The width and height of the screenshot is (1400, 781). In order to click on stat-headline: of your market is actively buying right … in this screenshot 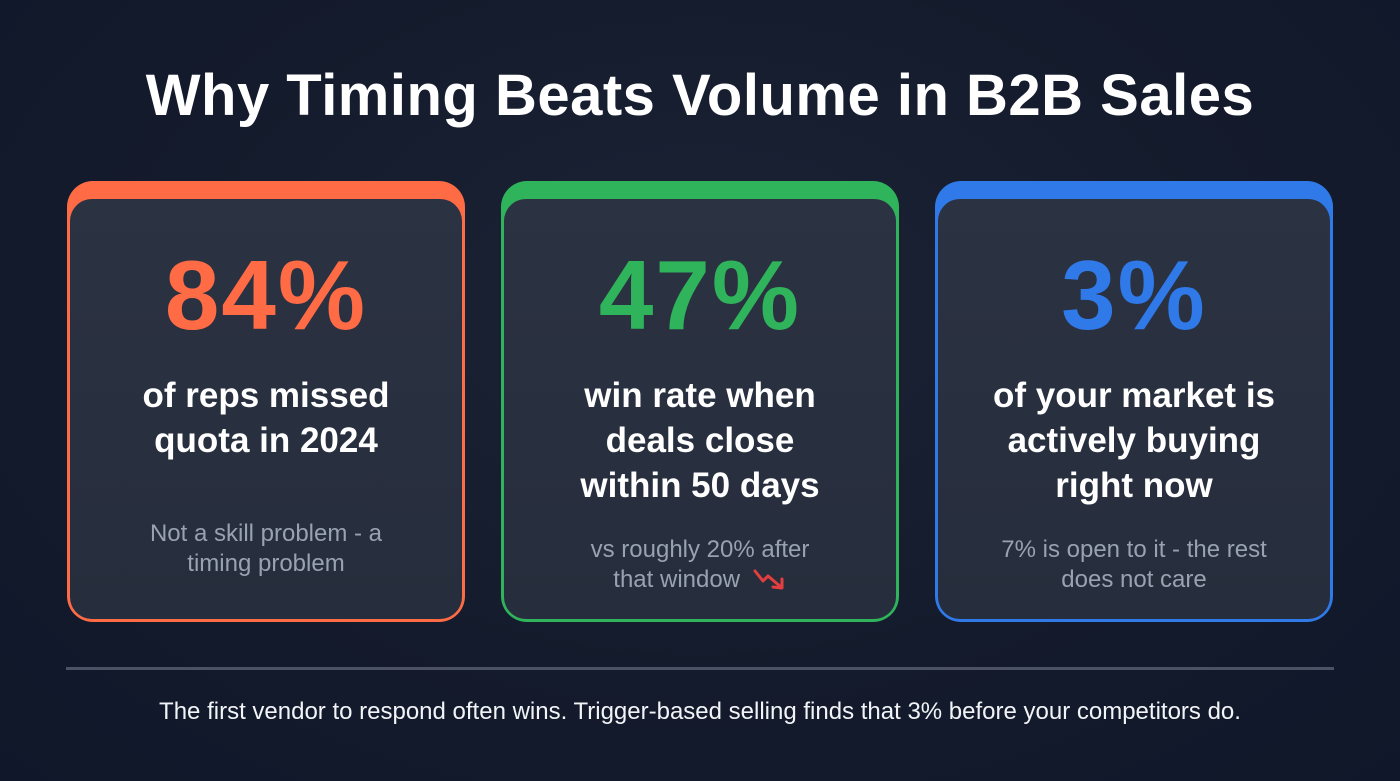, I will do `click(1134, 440)`.